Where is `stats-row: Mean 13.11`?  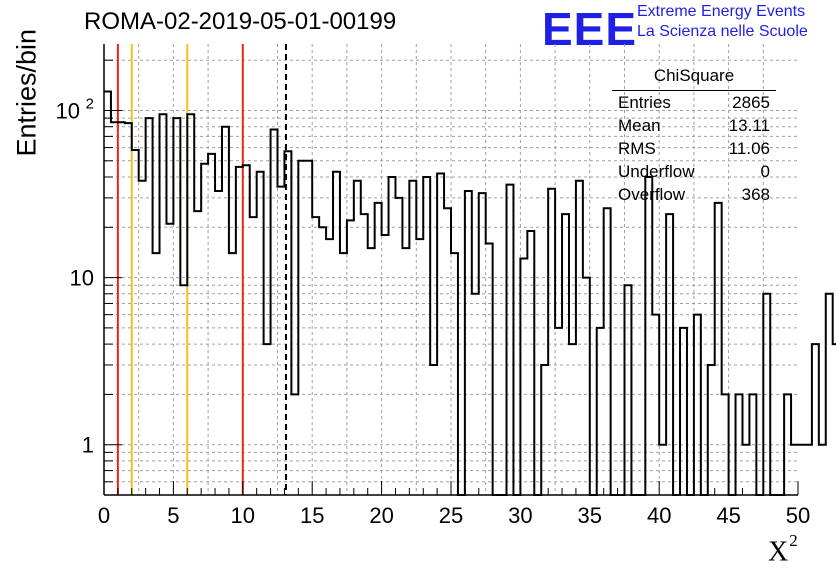 stats-row: Mean 13.11 is located at coordinates (695, 125).